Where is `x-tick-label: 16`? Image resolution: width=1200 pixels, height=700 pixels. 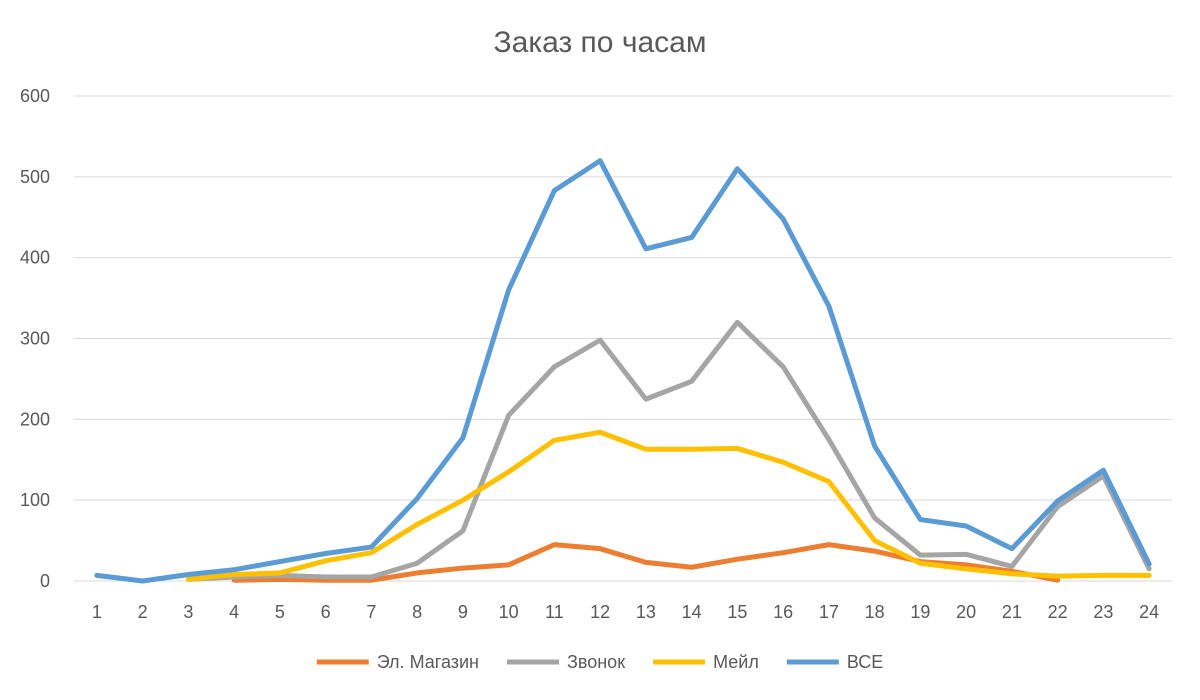 x-tick-label: 16 is located at coordinates (783, 612).